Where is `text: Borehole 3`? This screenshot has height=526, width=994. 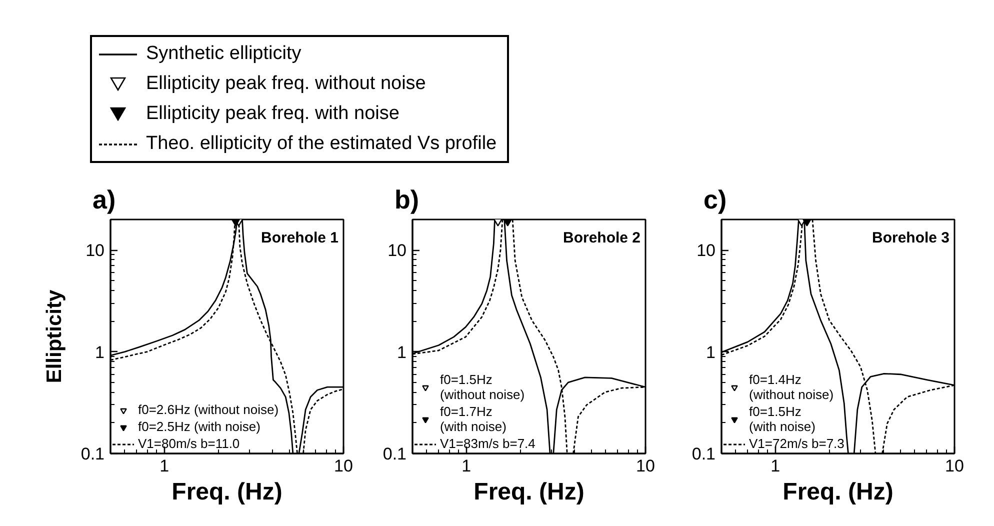
text: Borehole 3 is located at coordinates (911, 238).